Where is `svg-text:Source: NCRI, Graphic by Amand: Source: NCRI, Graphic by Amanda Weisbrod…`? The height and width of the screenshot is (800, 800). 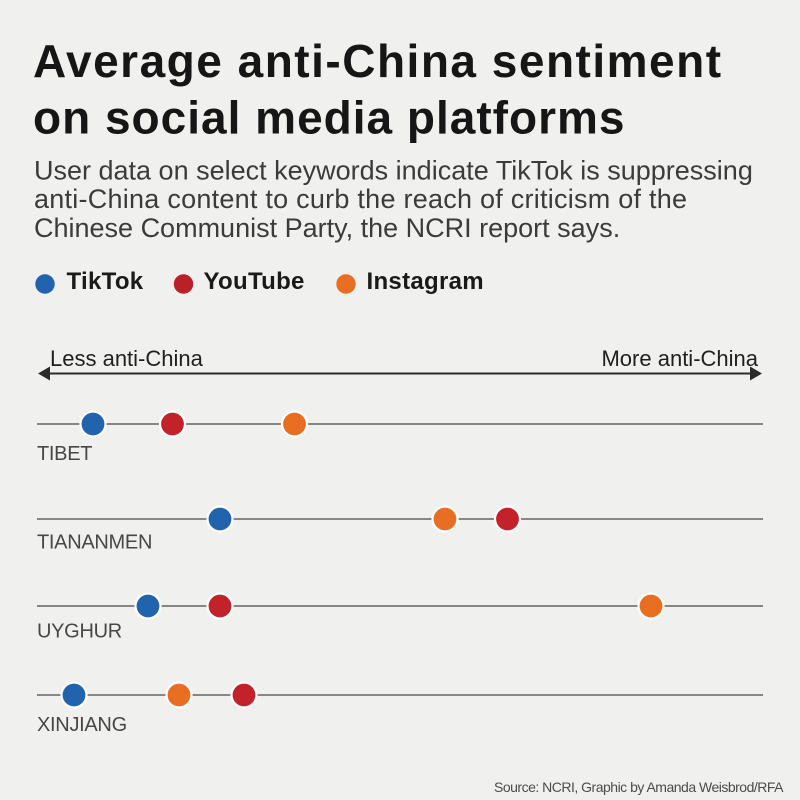 svg-text:Source: NCRI, Graphic by Amand: Source: NCRI, Graphic by Amanda Weisbrod… is located at coordinates (639, 787).